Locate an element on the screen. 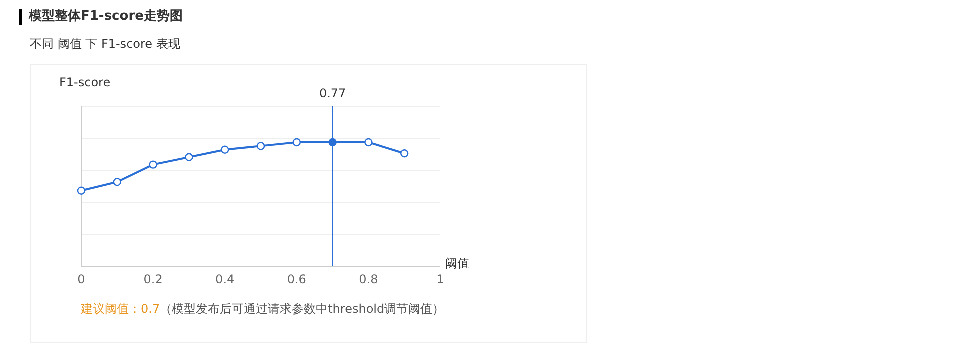 This screenshot has width=974, height=348. x-tick-label: 0 is located at coordinates (82, 279).